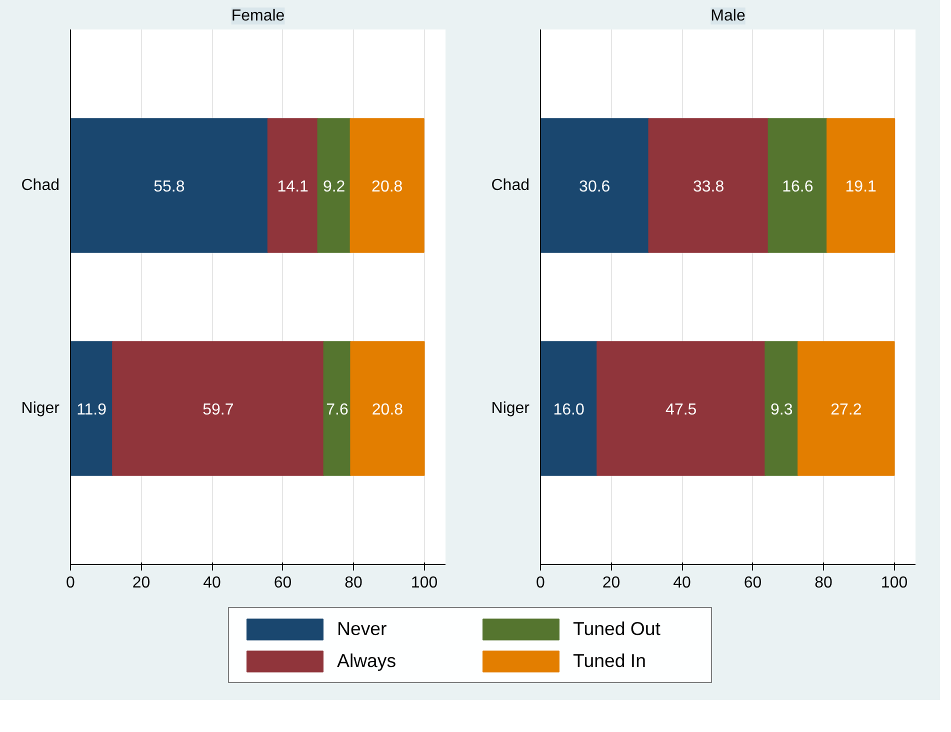 This screenshot has height=732, width=951. I want to click on data-label: 9.3, so click(781, 409).